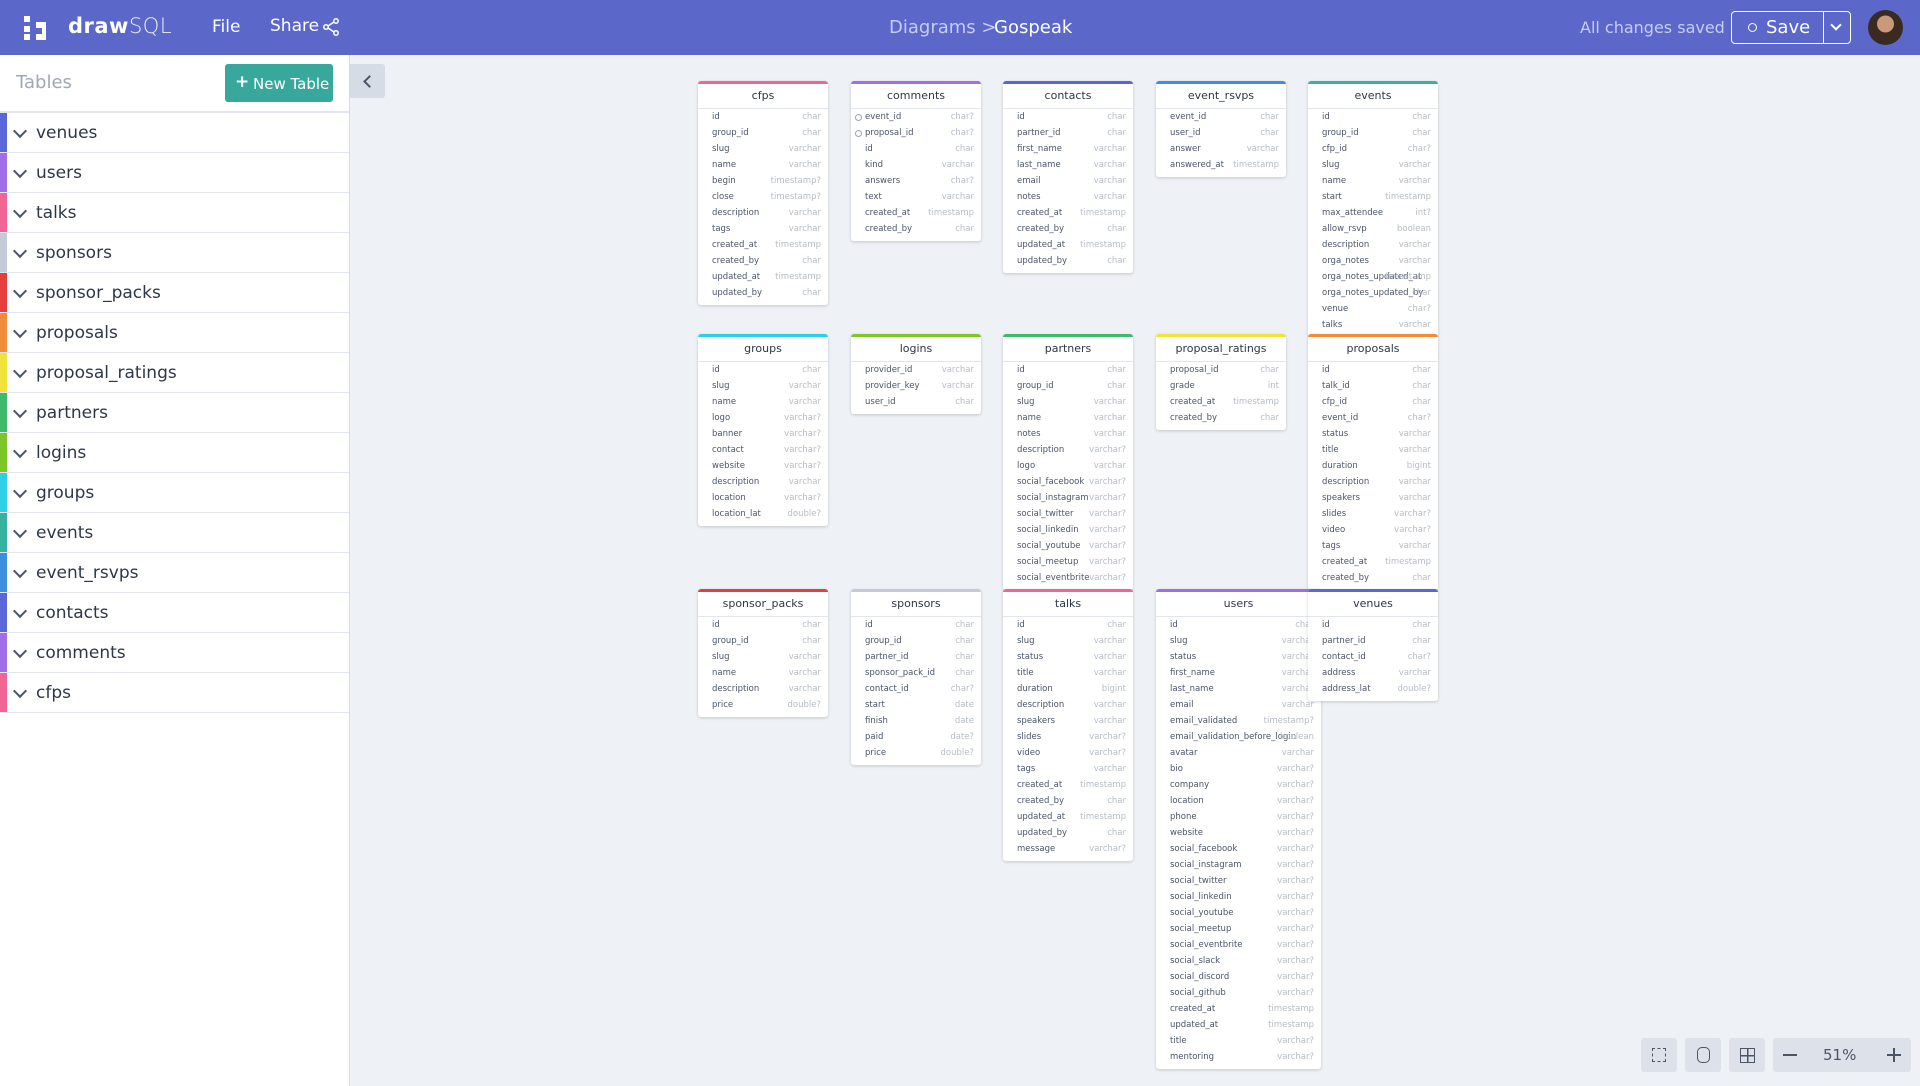  I want to click on field-row: social_eventbrite varchar?, so click(1238, 945).